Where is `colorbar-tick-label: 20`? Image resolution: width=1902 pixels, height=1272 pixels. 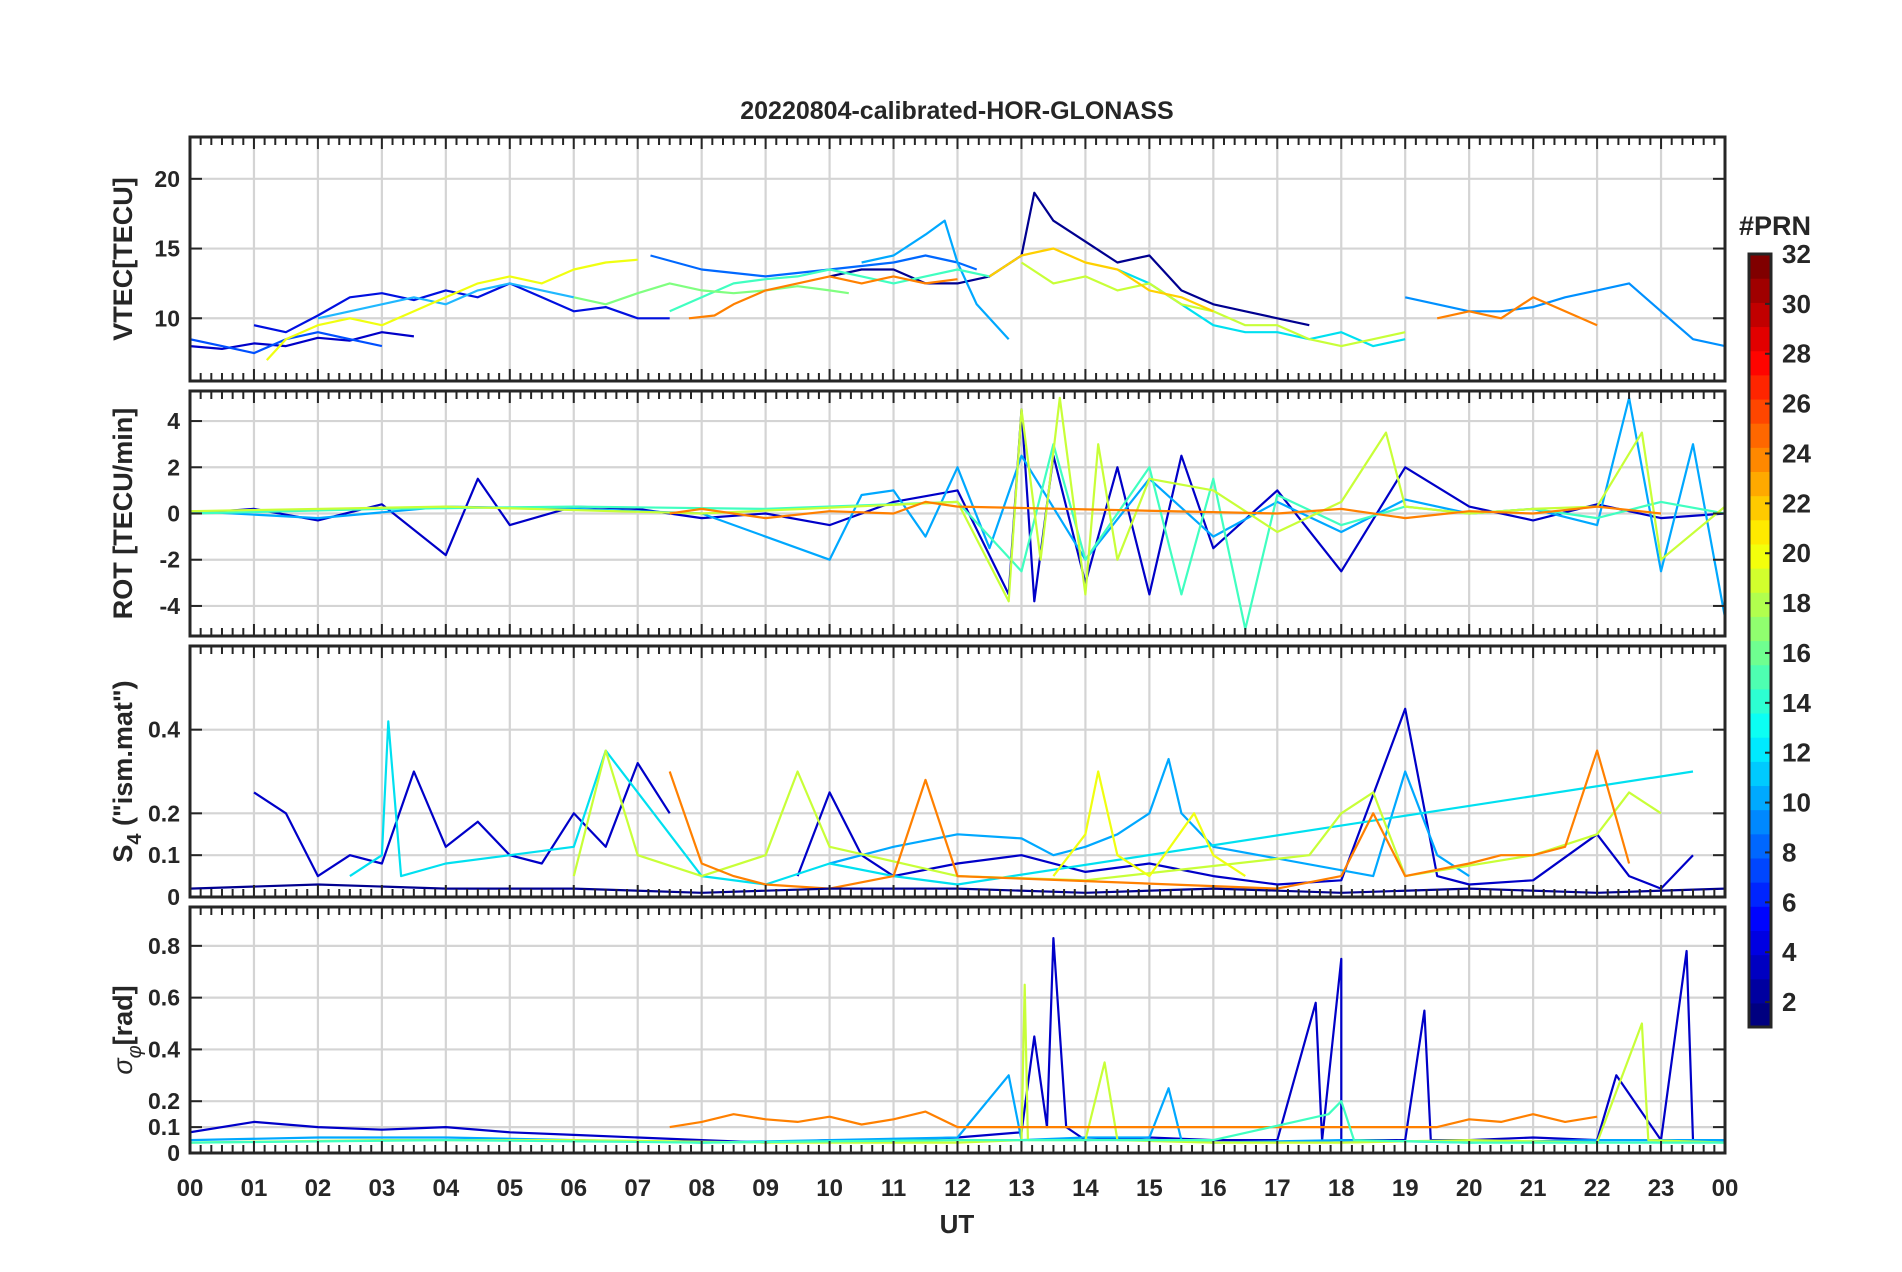
colorbar-tick-label: 20 is located at coordinates (1796, 553).